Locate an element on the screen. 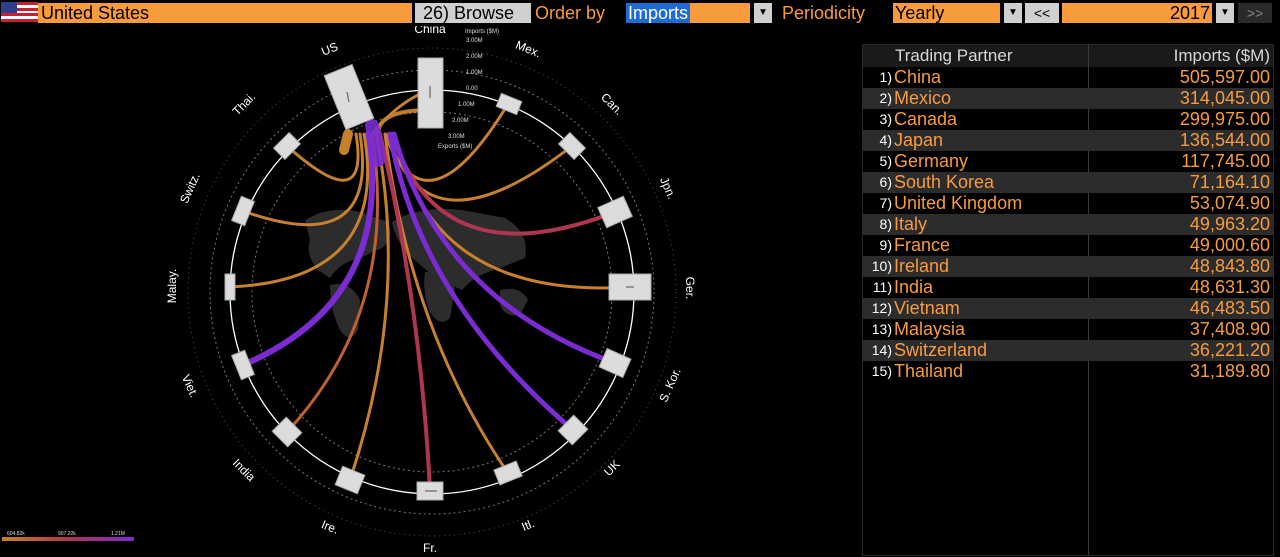  label-china: China is located at coordinates (430, 31).